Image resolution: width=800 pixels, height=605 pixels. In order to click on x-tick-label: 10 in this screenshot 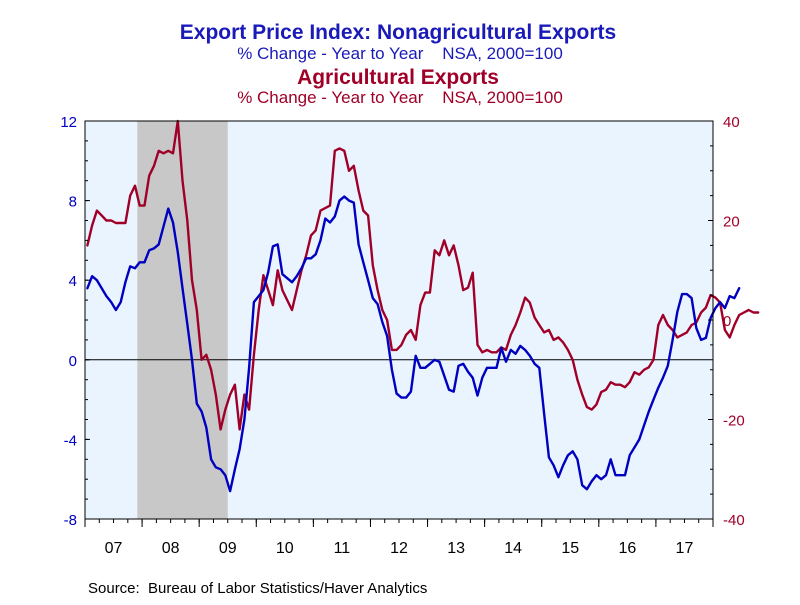, I will do `click(285, 548)`.